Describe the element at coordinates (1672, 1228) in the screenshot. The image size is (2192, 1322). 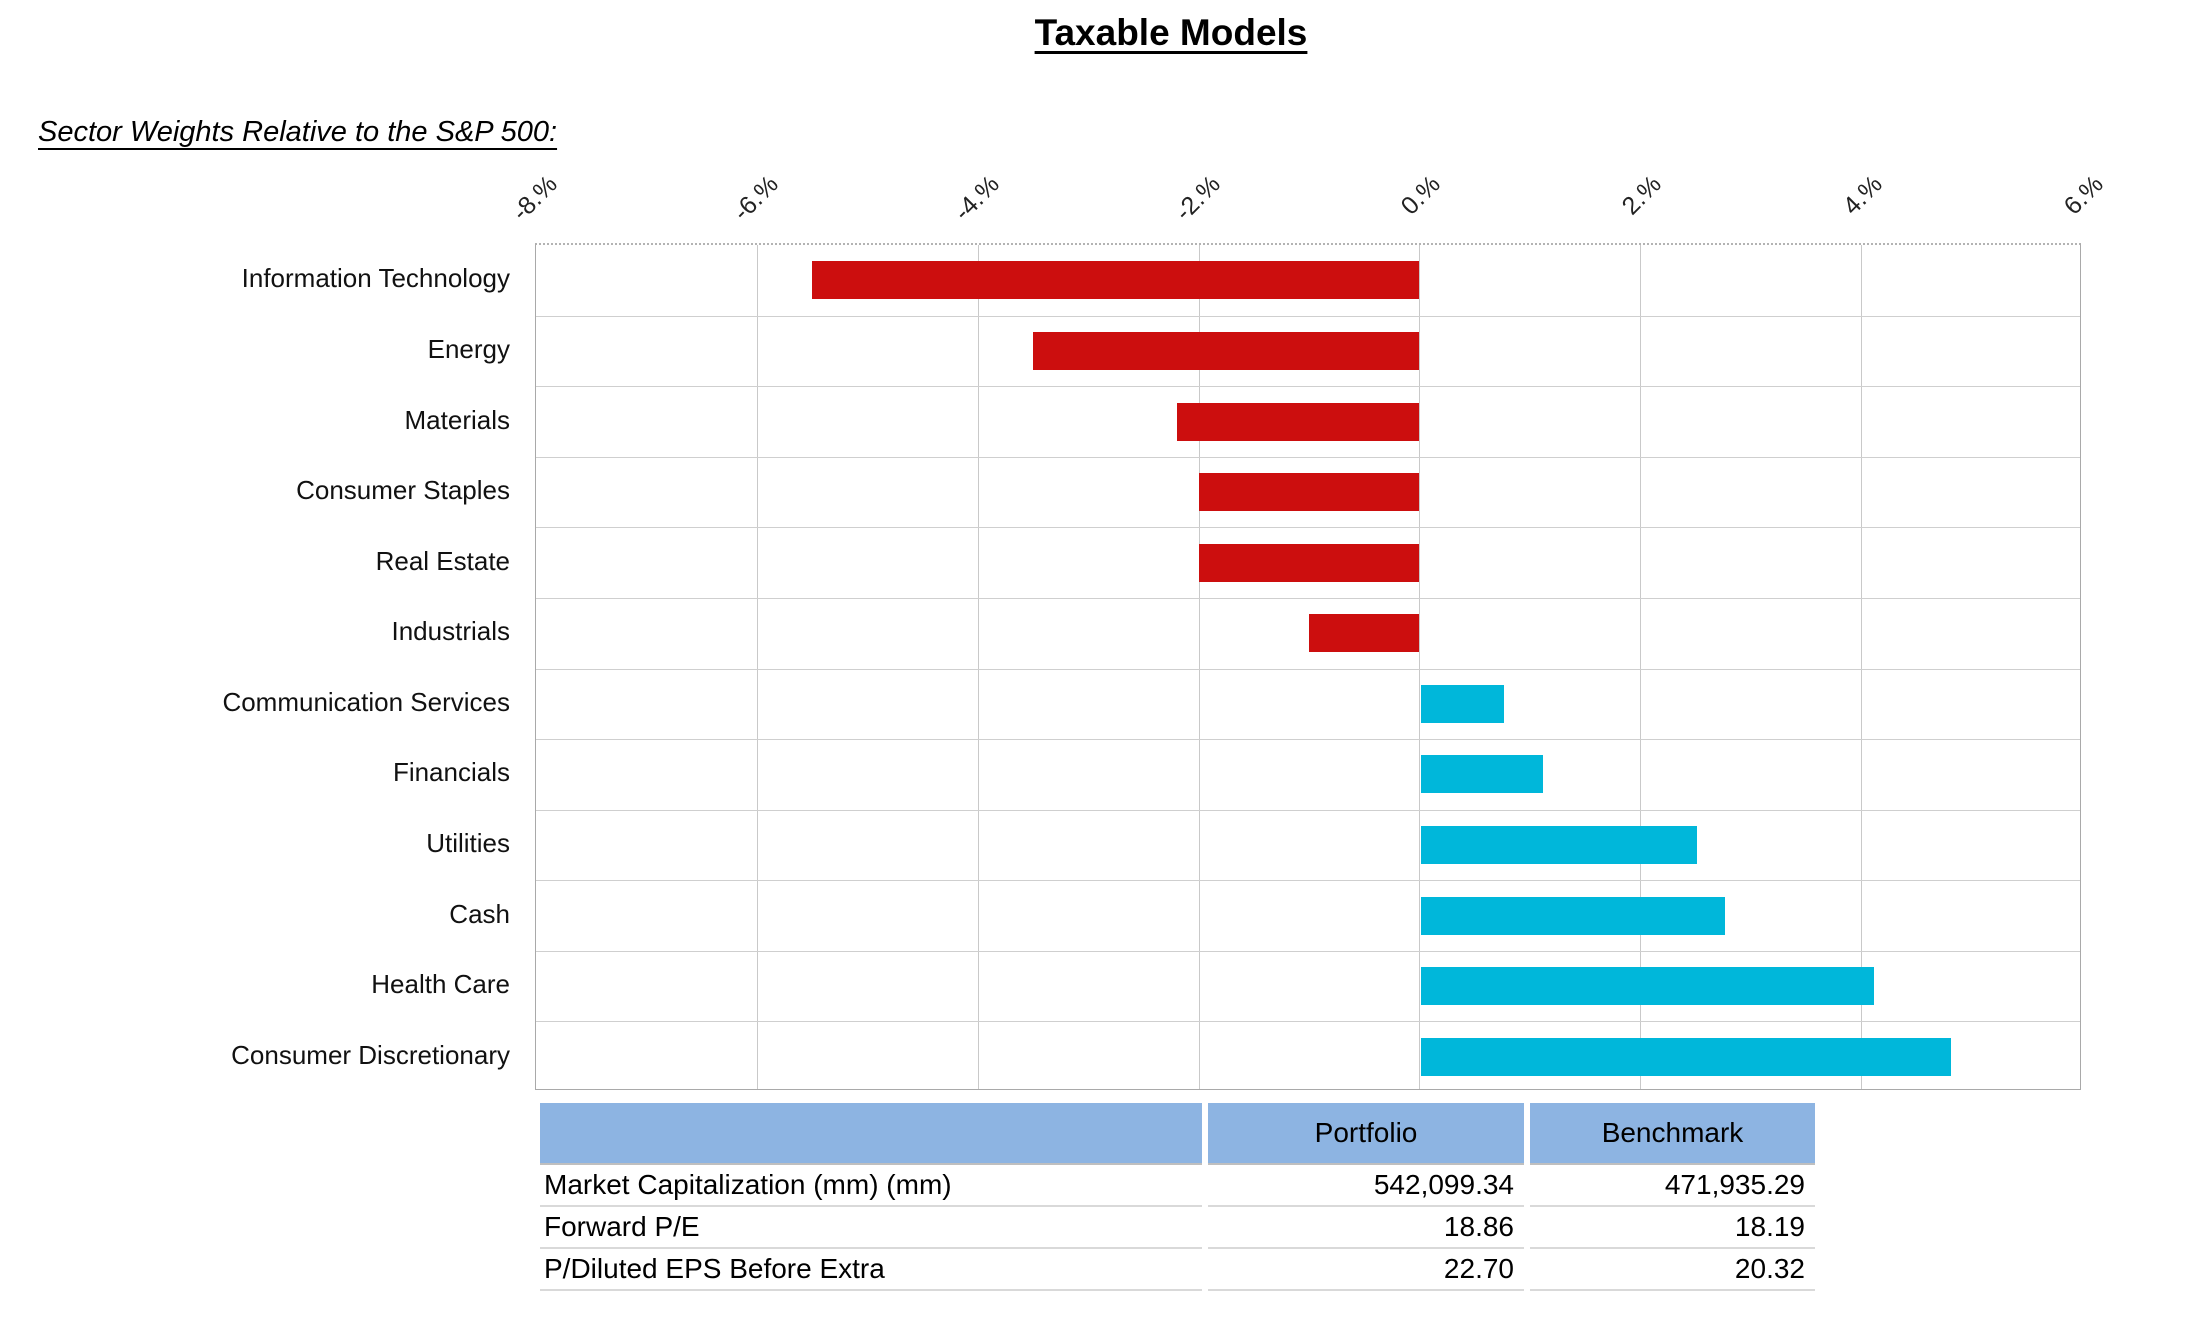
I see `table-benchmark-value: 18.19` at that location.